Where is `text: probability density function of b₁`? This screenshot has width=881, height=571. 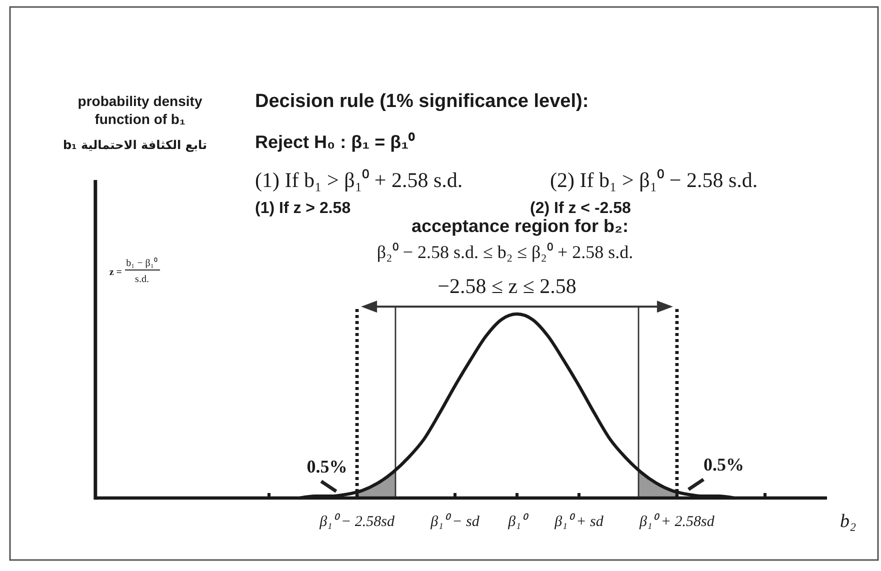 text: probability density function of b₁ is located at coordinates (140, 110).